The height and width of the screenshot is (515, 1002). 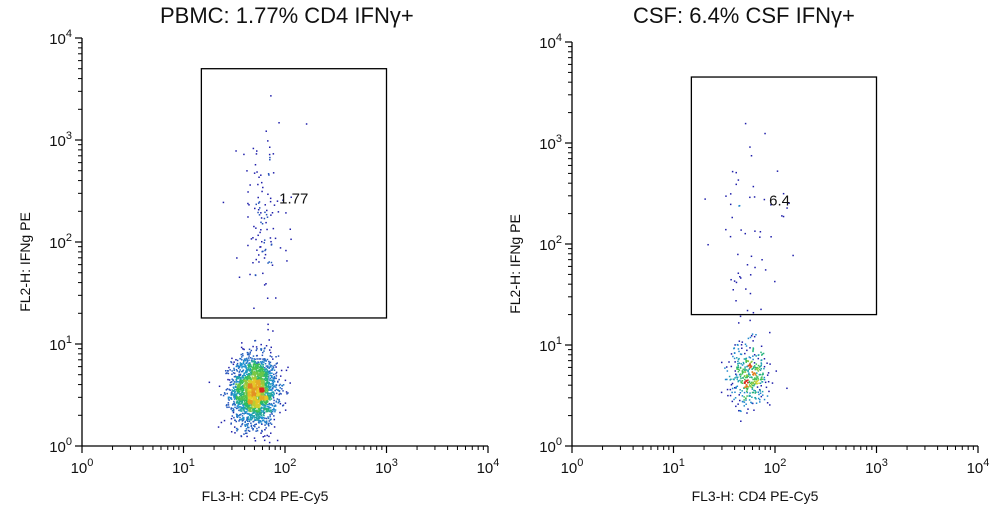 I want to click on x-tick-label: 104, so click(x=978, y=467).